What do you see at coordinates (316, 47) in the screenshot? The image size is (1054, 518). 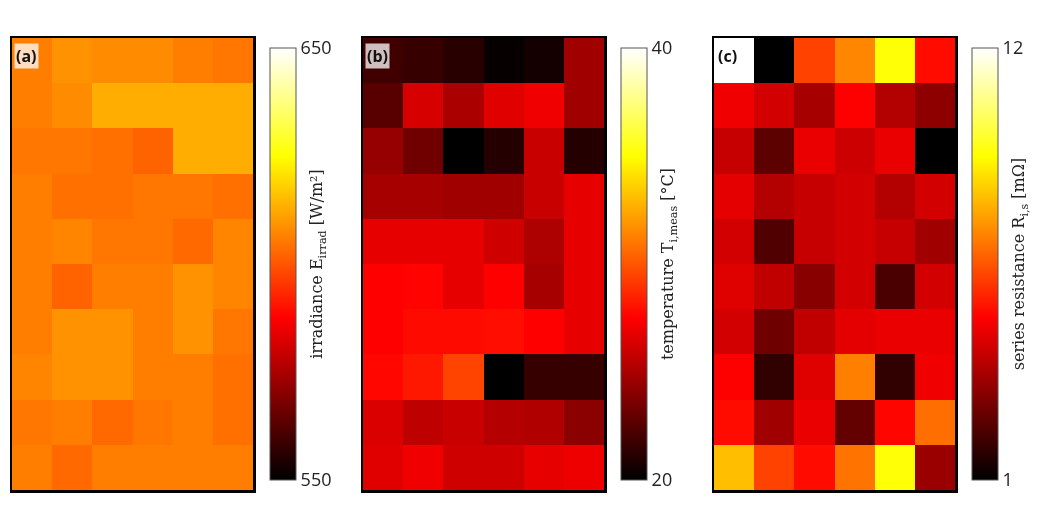 I see `color-bar-label: 650` at bounding box center [316, 47].